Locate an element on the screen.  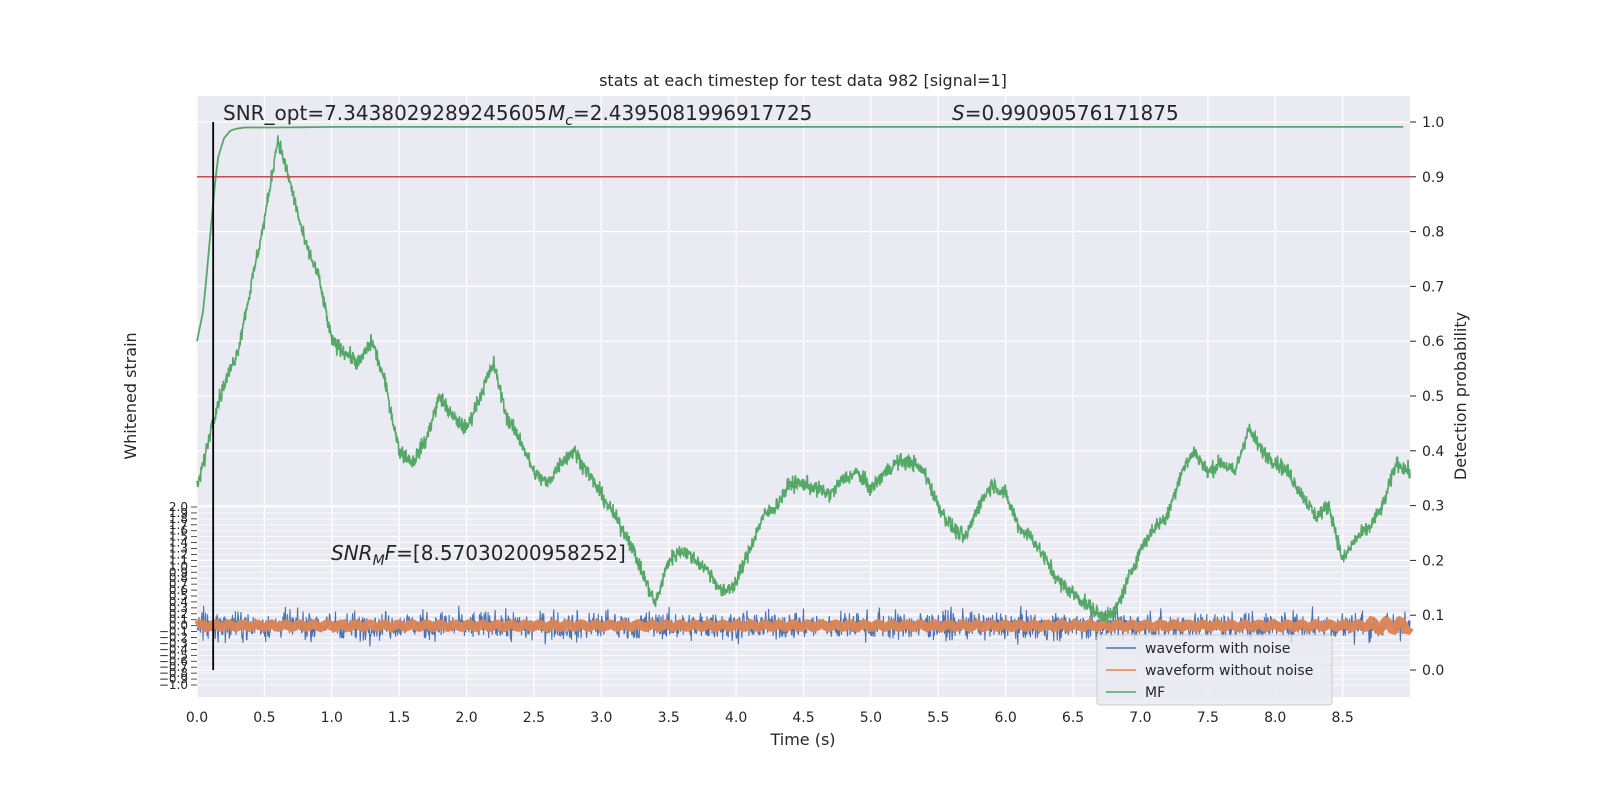
y-left-tick-label: −0.2 is located at coordinates (173, 638).